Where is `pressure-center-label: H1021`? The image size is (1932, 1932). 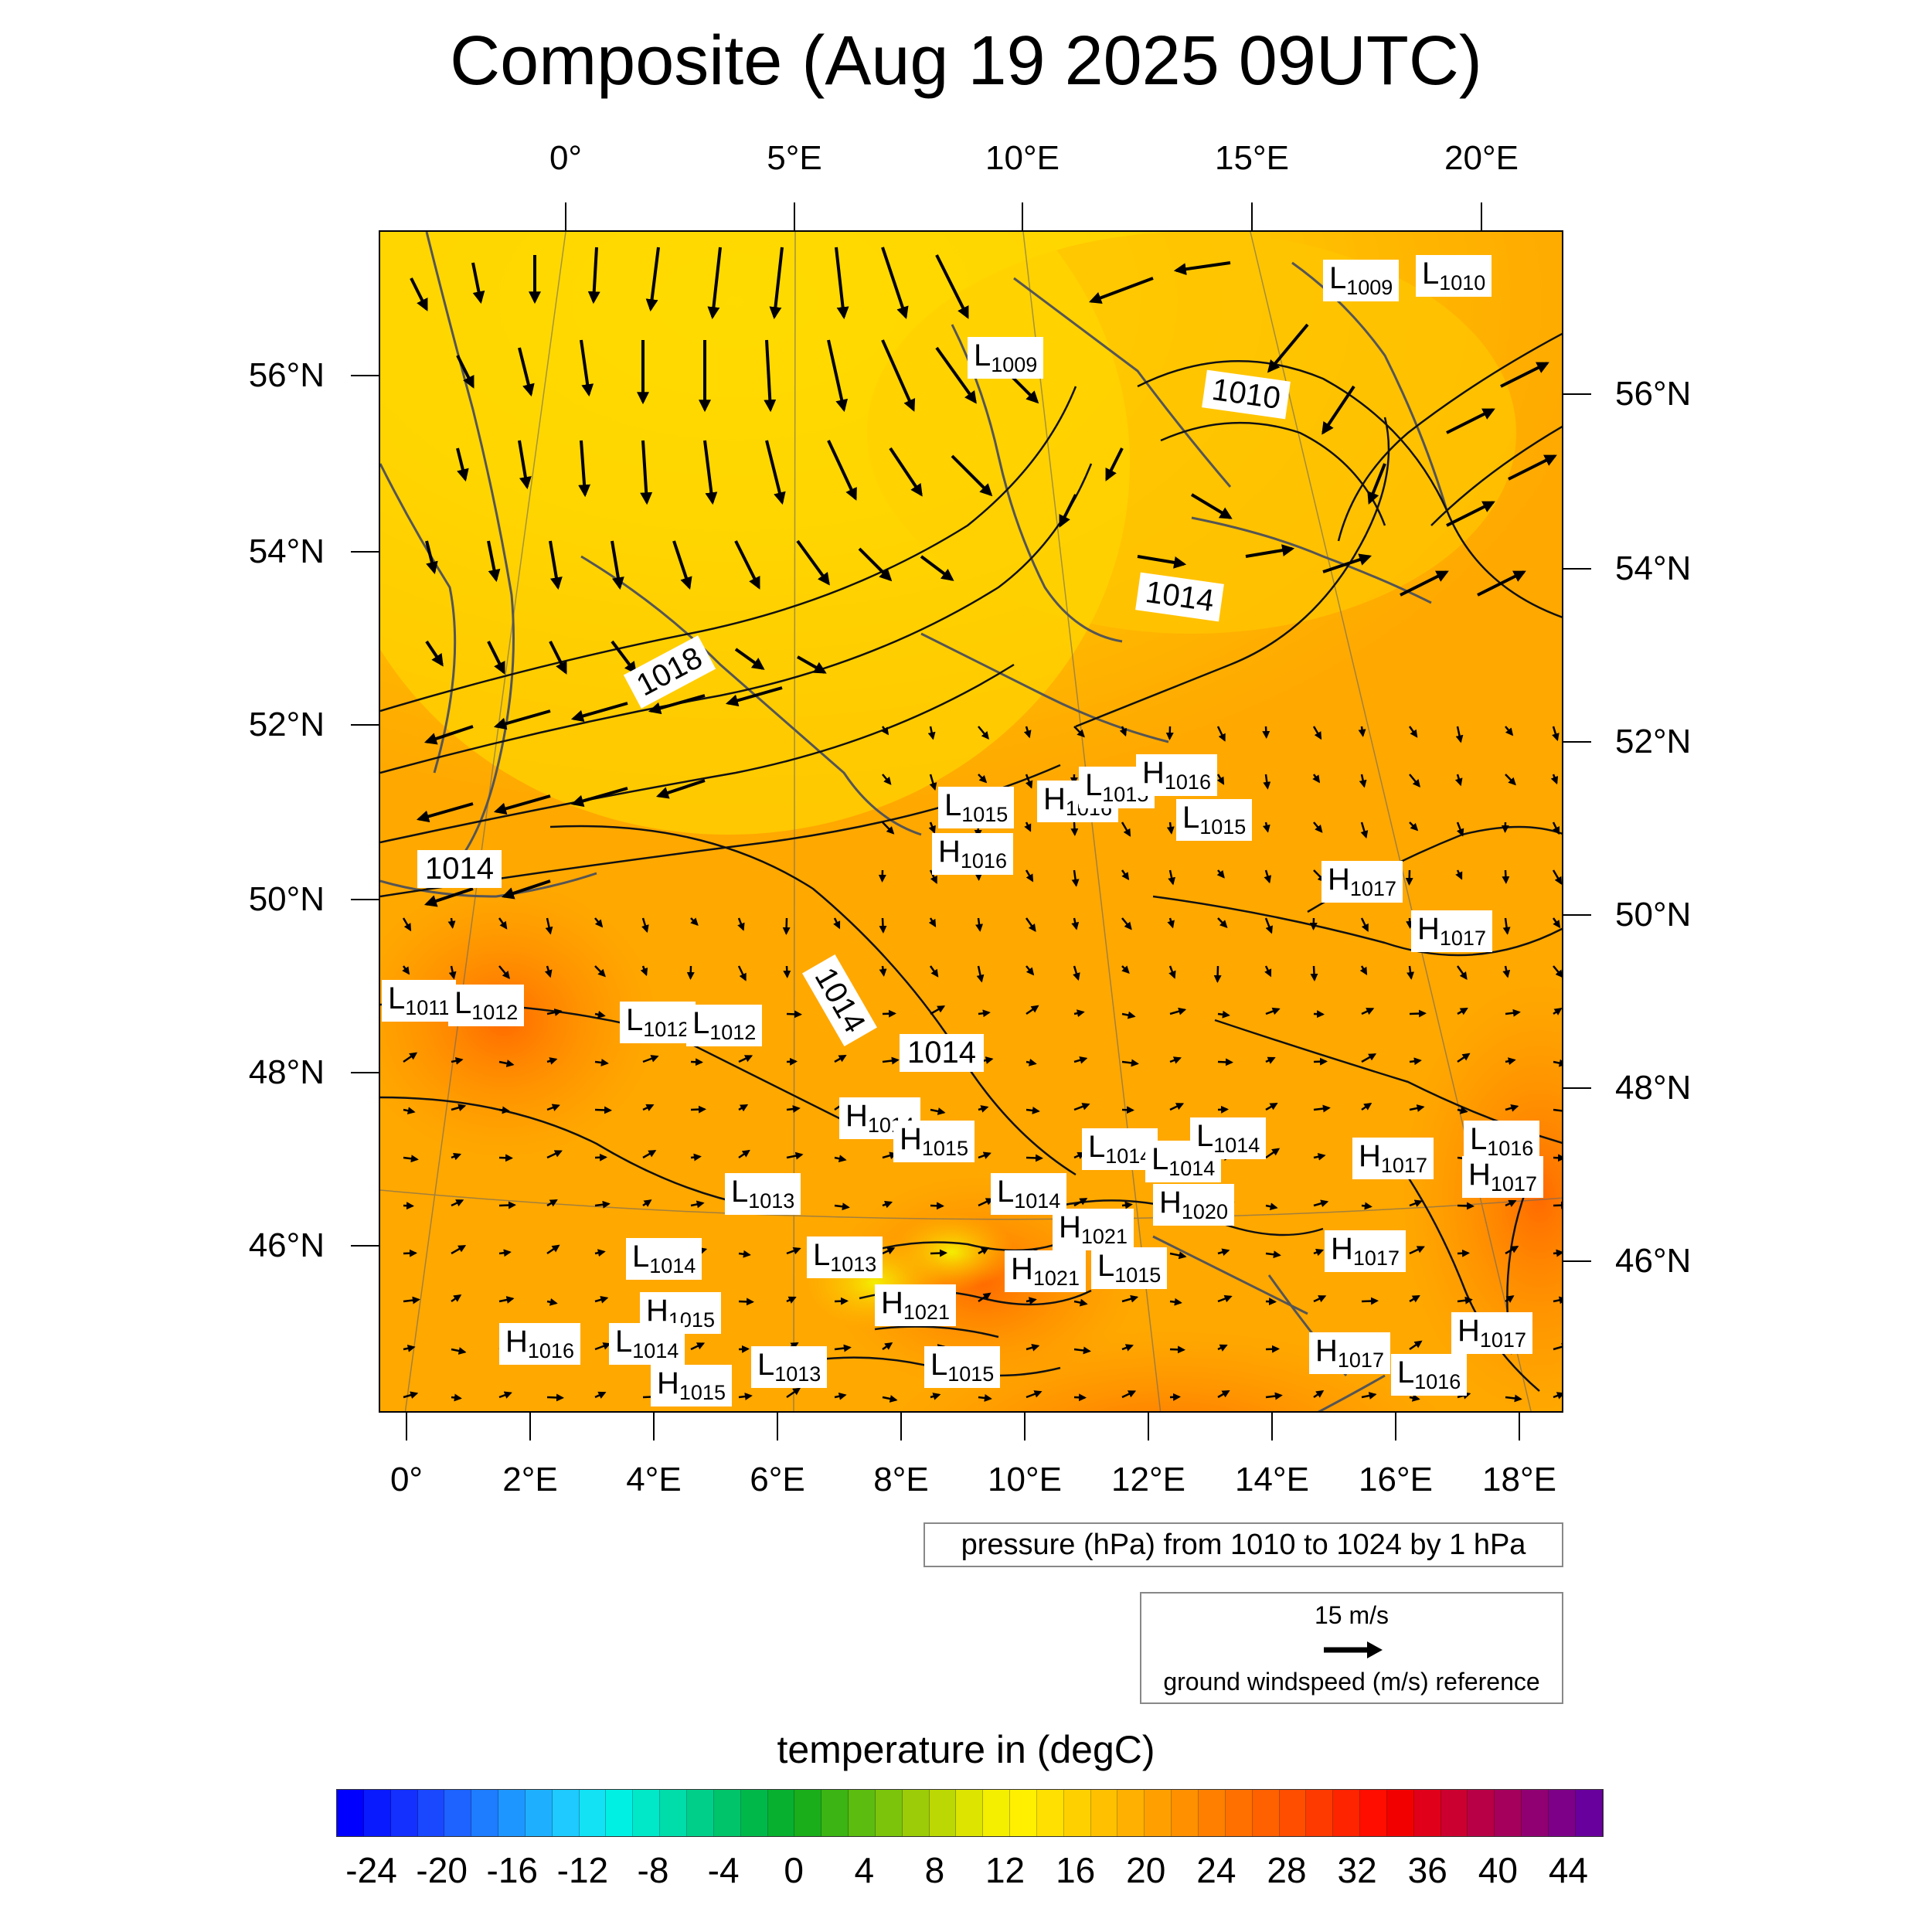 pressure-center-label: H1021 is located at coordinates (1093, 1229).